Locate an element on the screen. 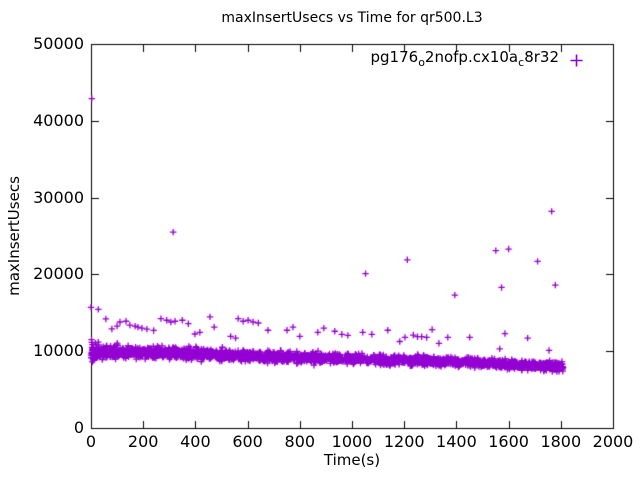 This screenshot has height=480, width=640. x-tick-label: 1200 is located at coordinates (404, 441).